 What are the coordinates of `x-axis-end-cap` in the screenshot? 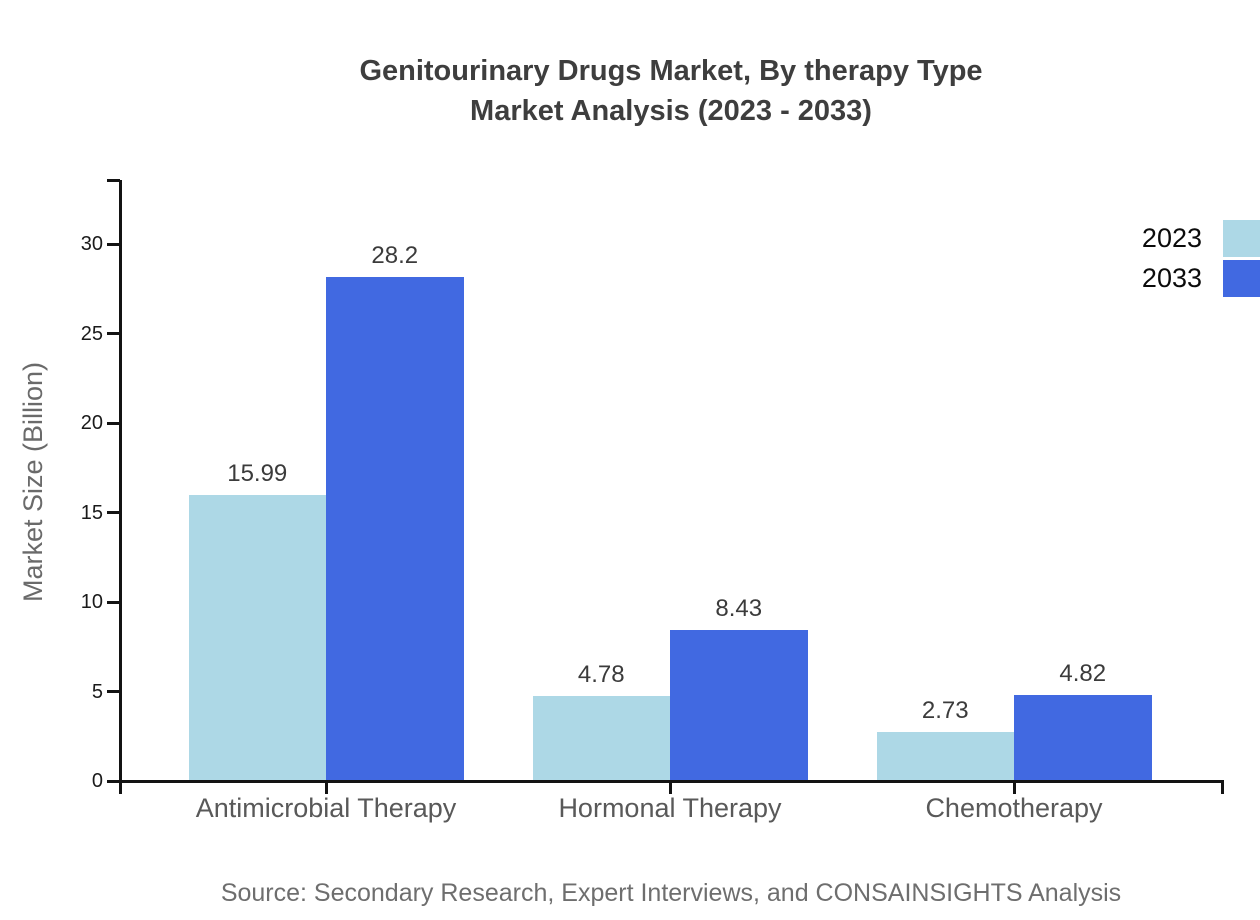 It's located at (1222, 787).